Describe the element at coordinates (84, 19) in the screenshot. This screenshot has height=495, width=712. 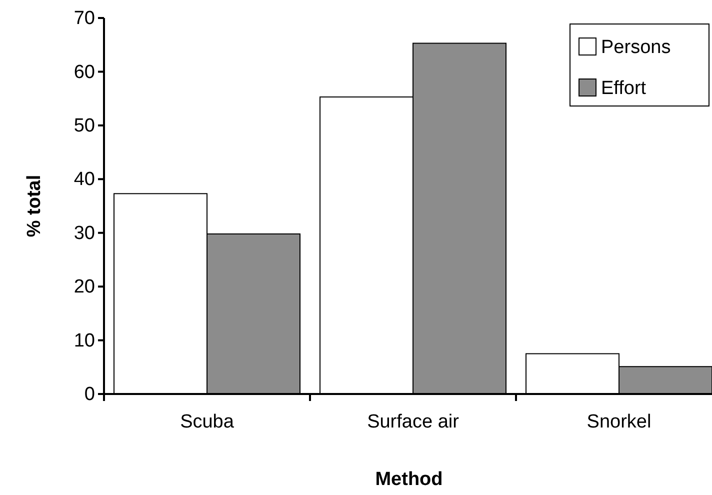
I see `y-tick-label: 70` at that location.